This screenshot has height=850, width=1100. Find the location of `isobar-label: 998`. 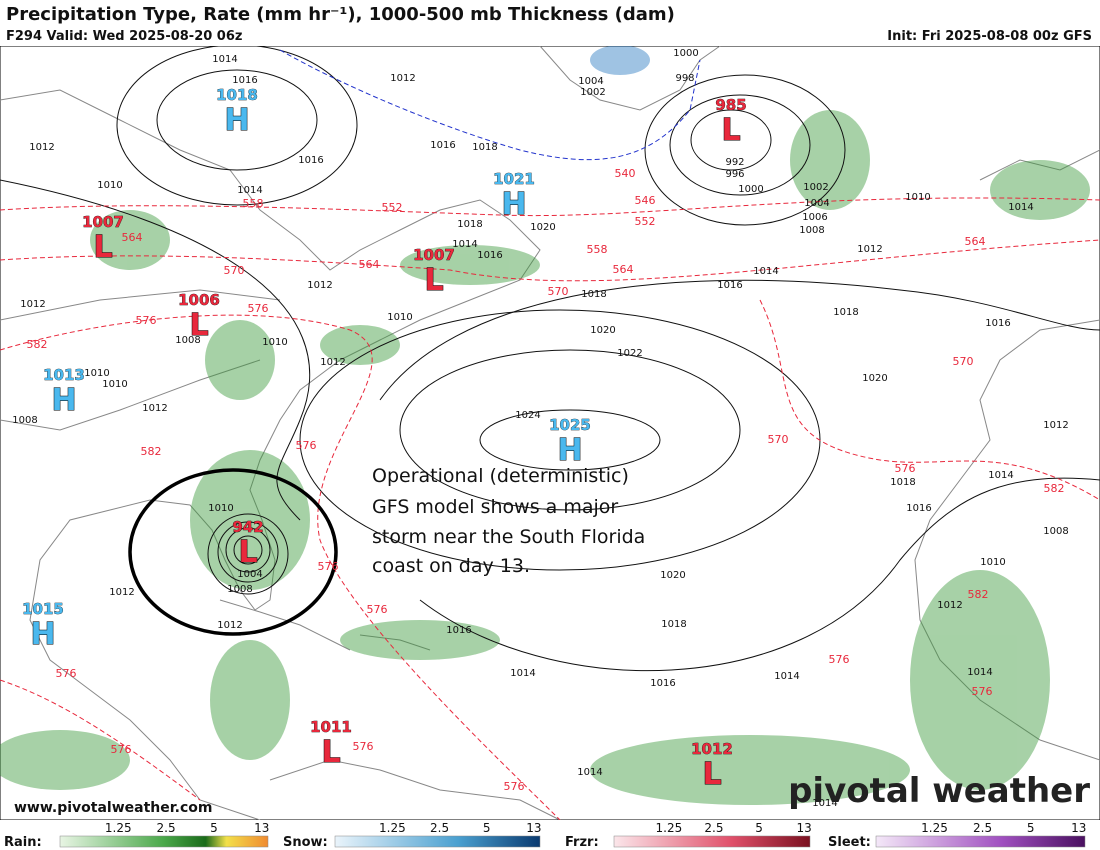

isobar-label: 998 is located at coordinates (684, 78).